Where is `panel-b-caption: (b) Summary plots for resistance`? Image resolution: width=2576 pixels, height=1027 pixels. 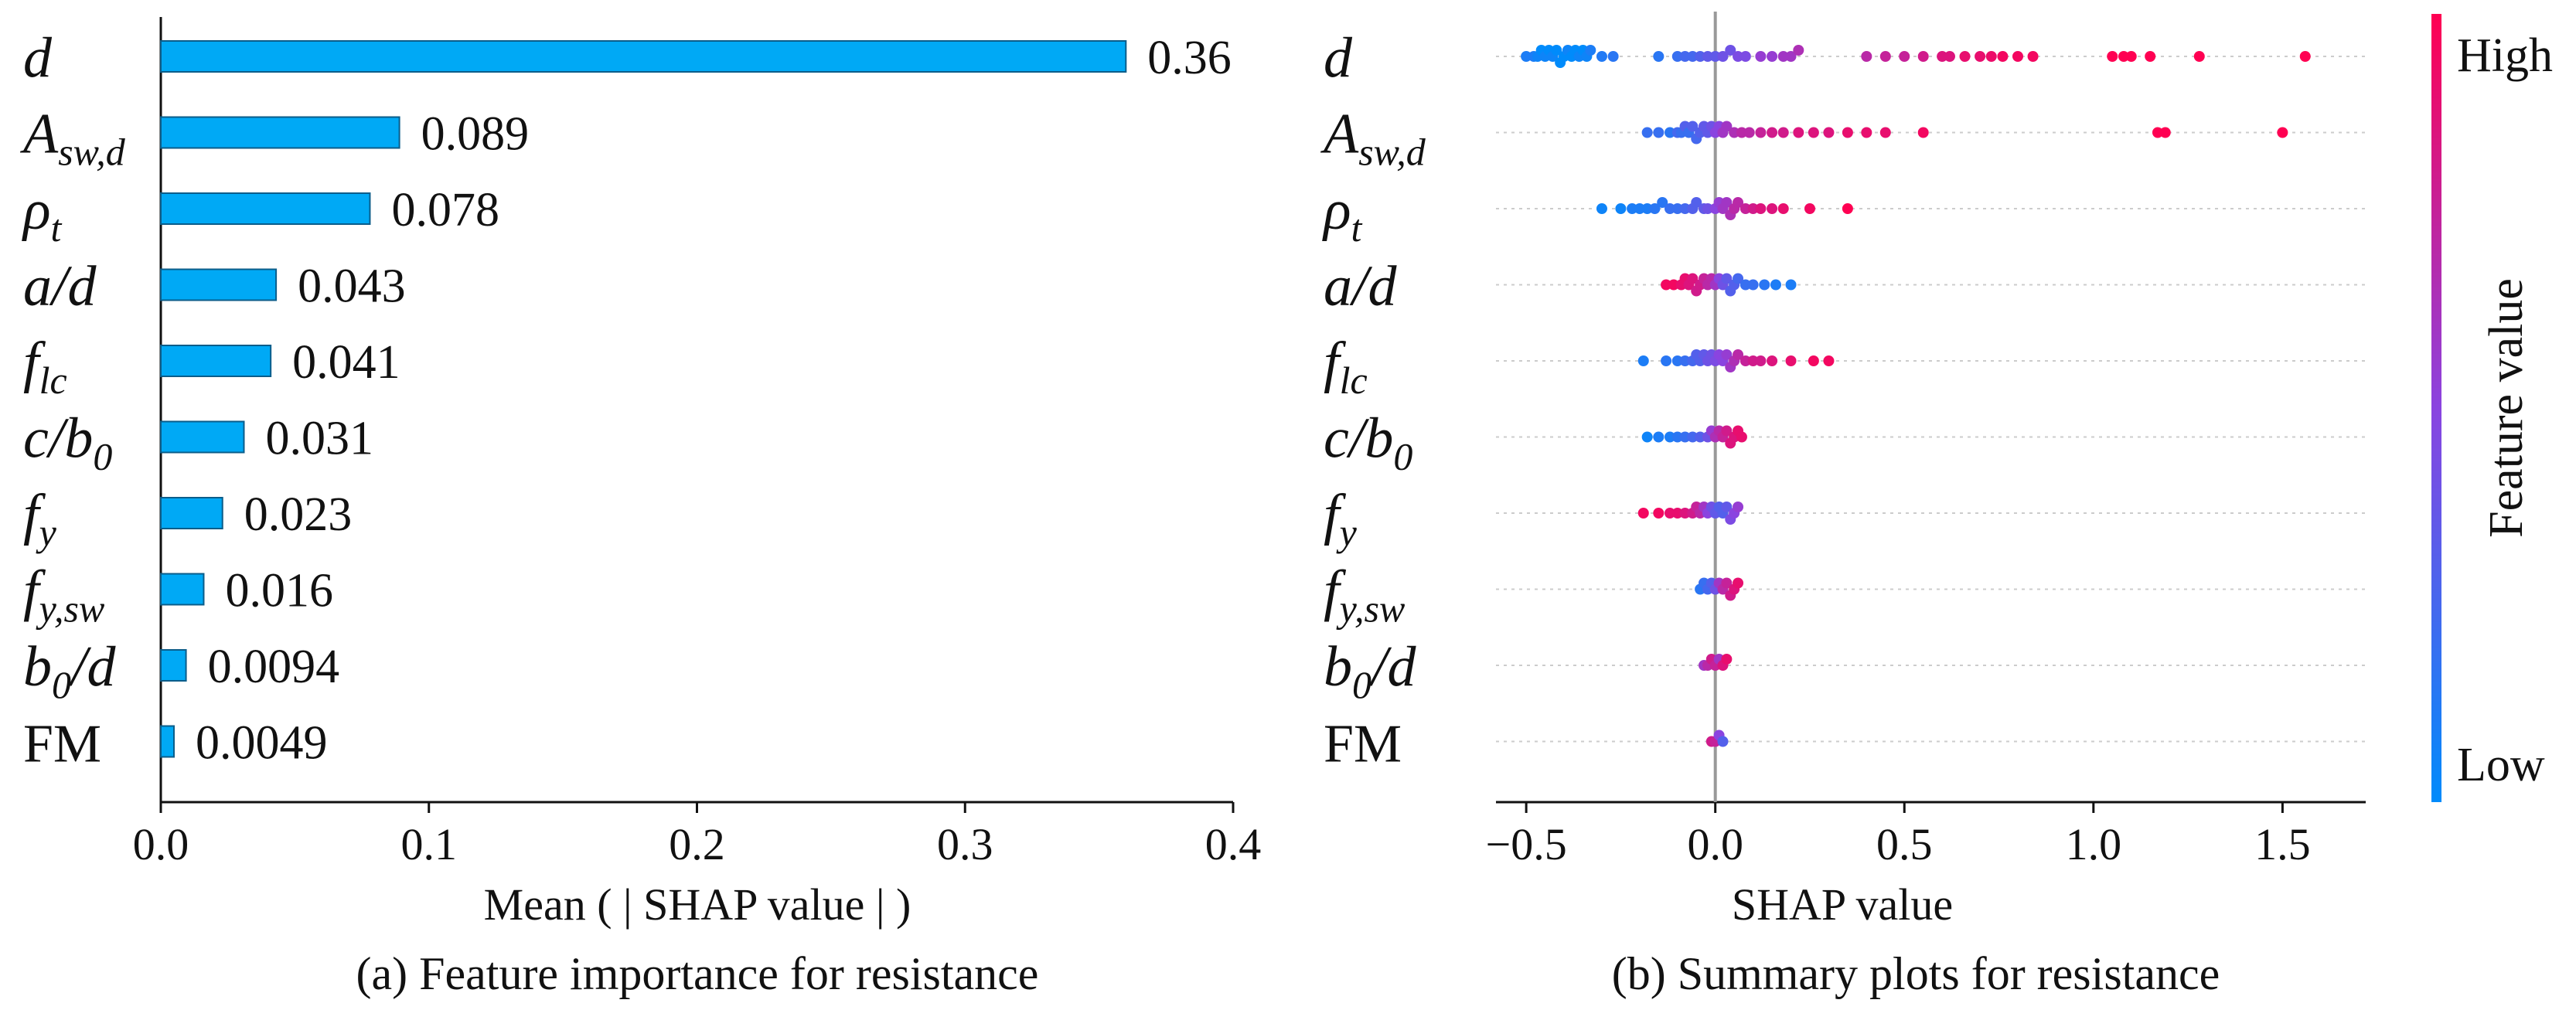 panel-b-caption: (b) Summary plots for resistance is located at coordinates (1916, 974).